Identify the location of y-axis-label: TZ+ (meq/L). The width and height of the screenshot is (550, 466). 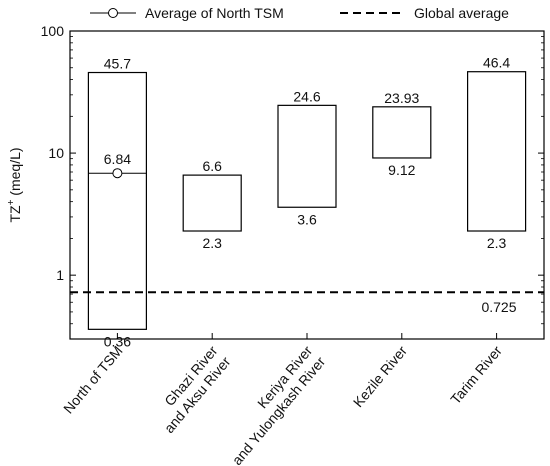
(14, 184).